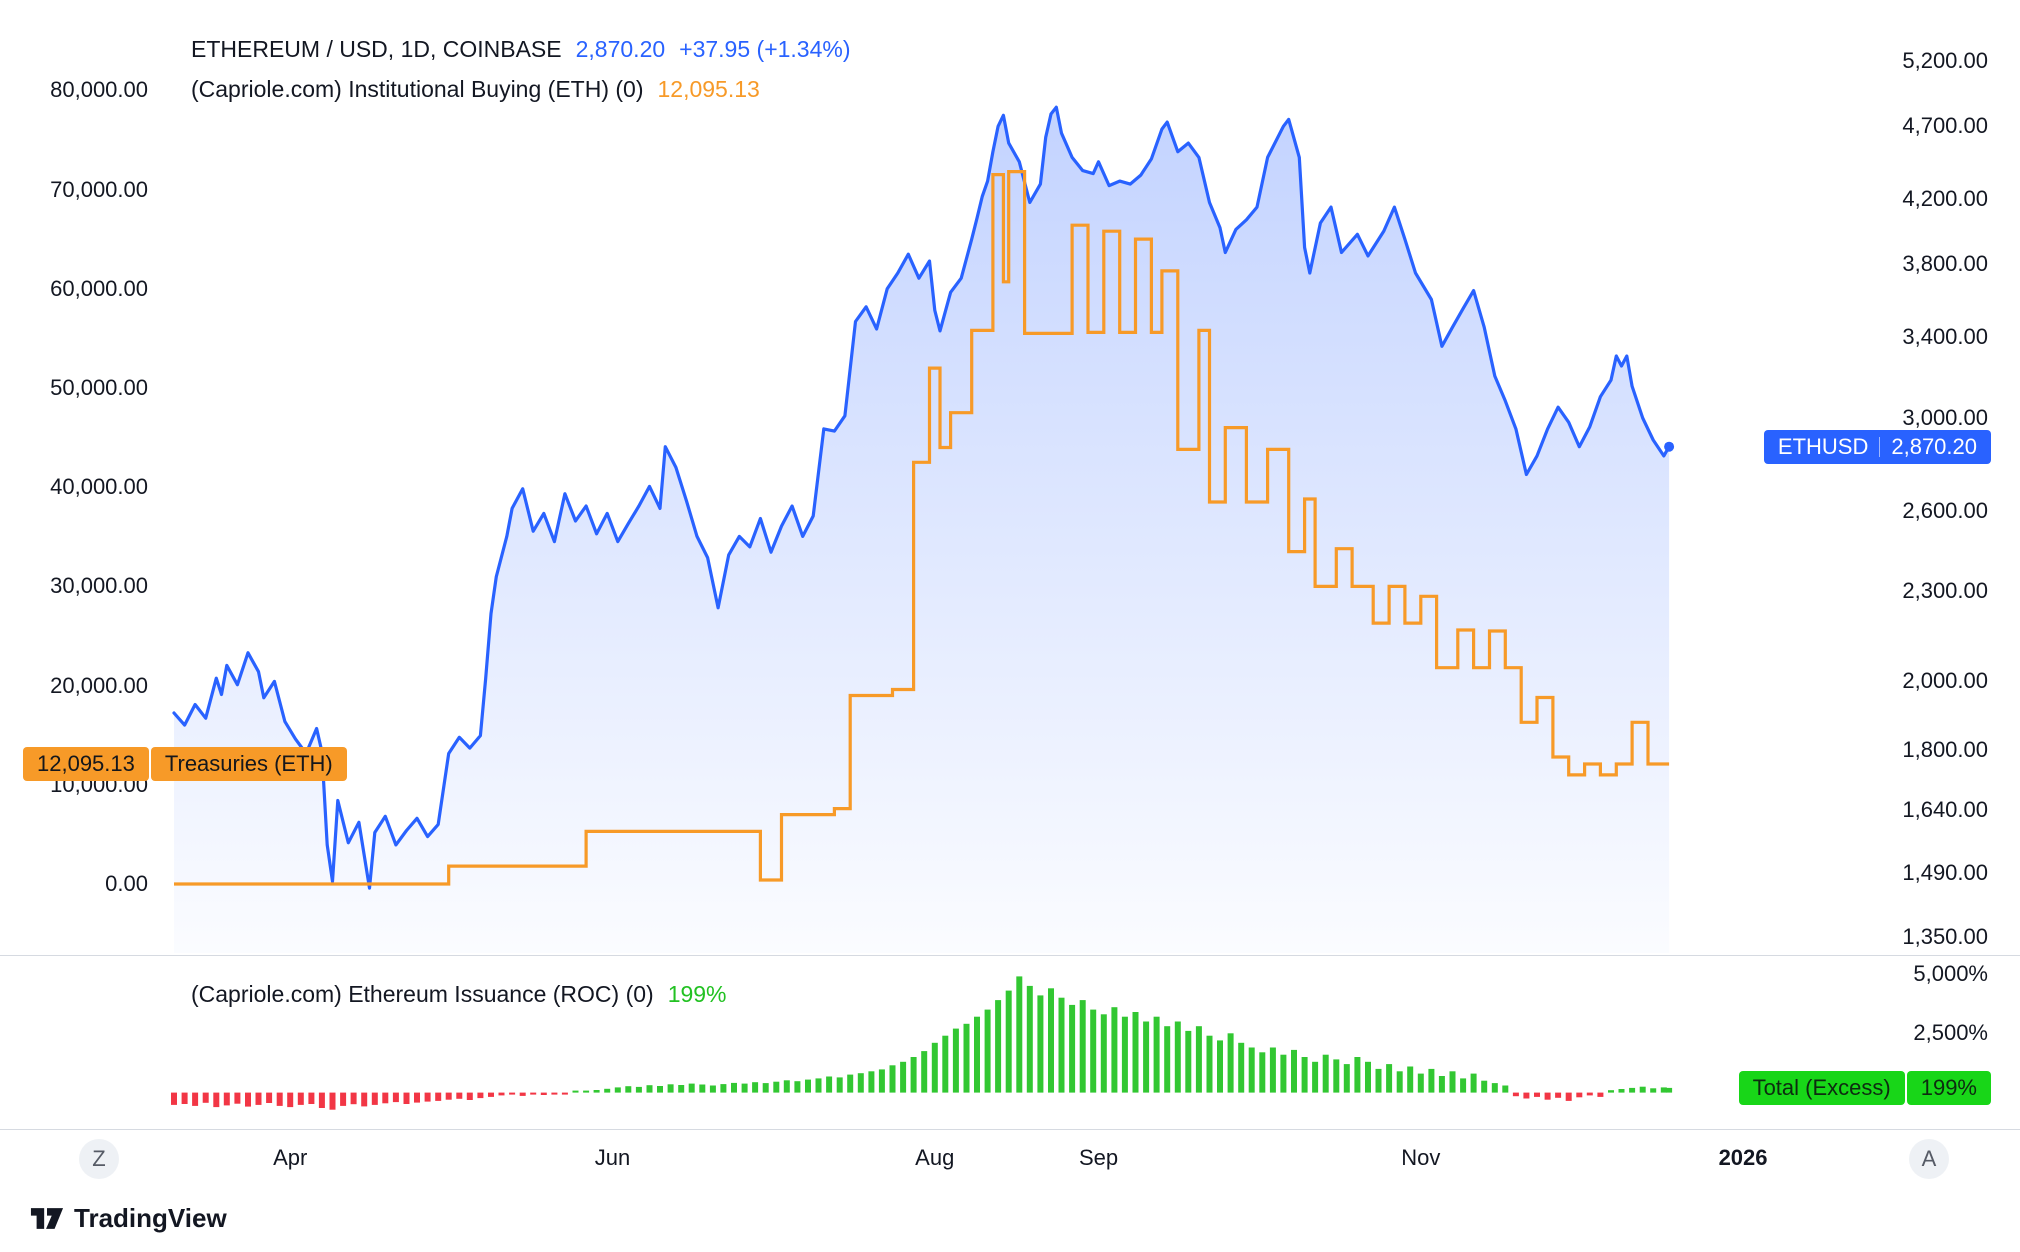  Describe the element at coordinates (1880, 446) in the screenshot. I see `label-divider` at that location.